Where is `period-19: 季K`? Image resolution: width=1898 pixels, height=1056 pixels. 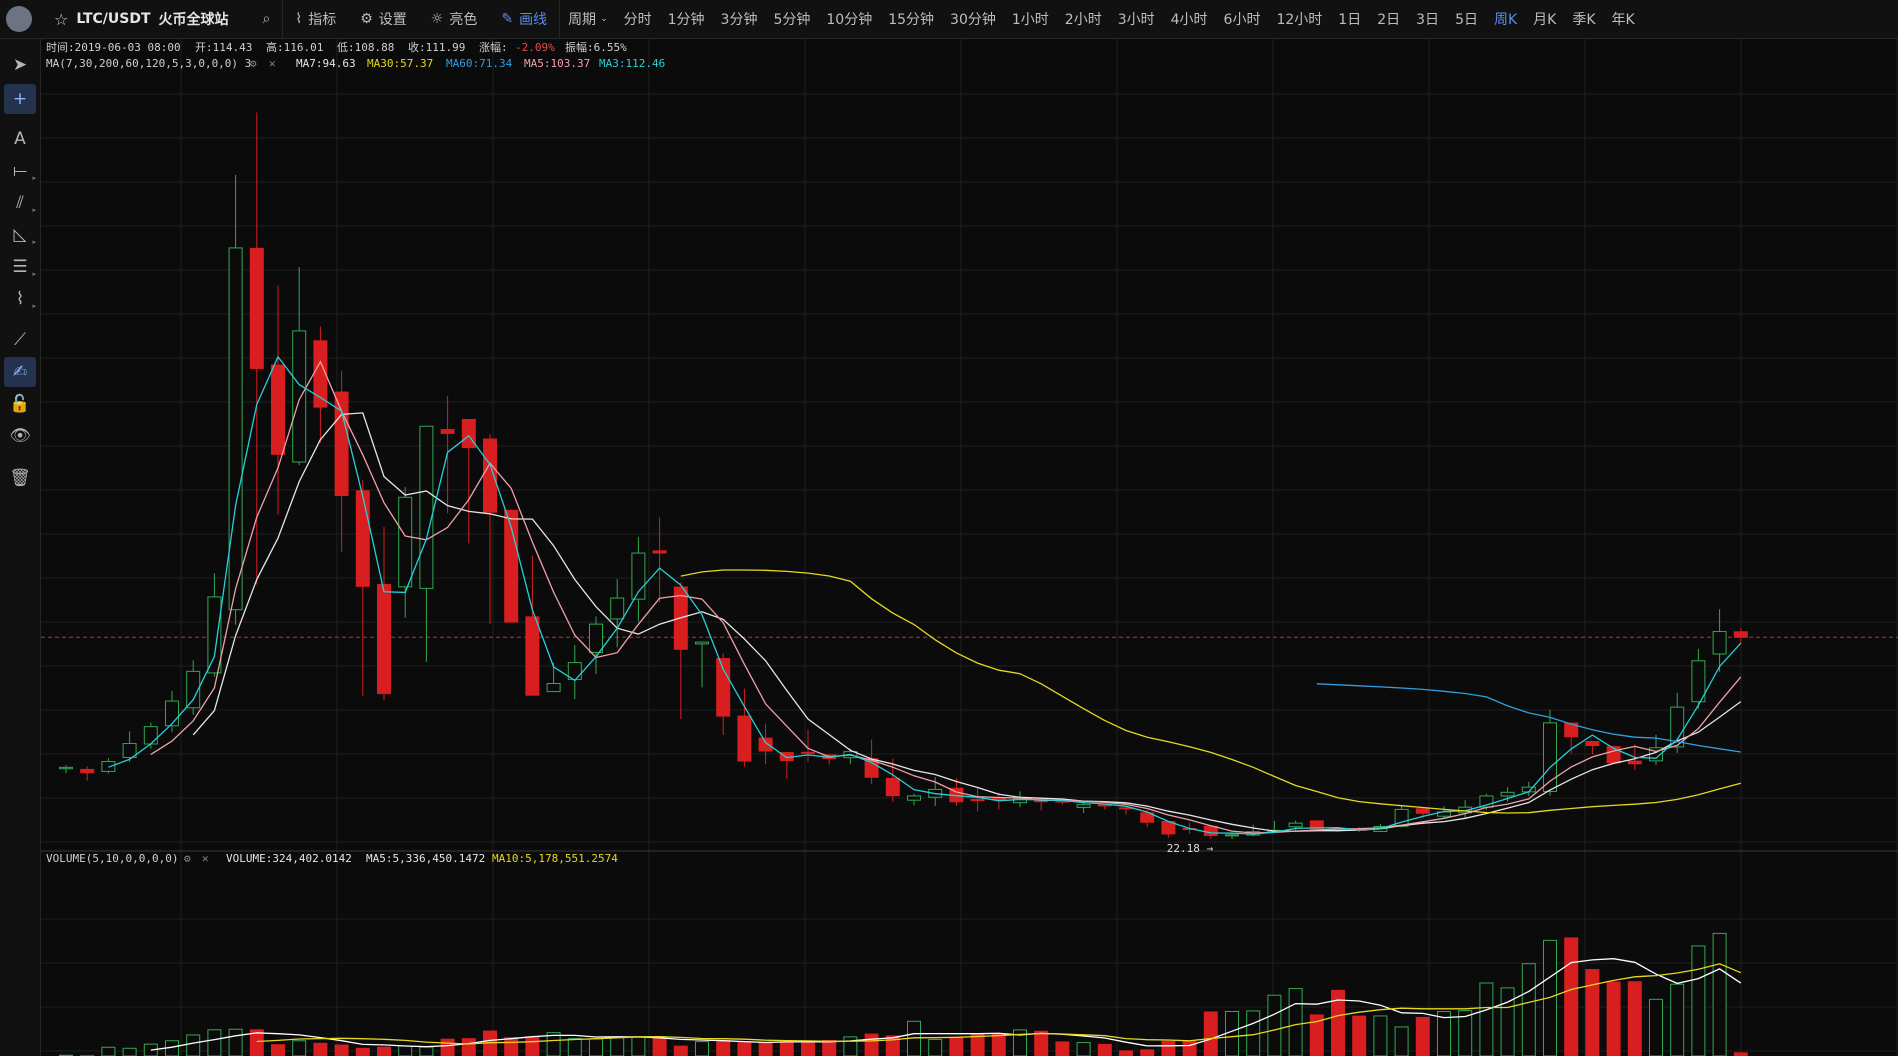 period-19: 季K is located at coordinates (1584, 20).